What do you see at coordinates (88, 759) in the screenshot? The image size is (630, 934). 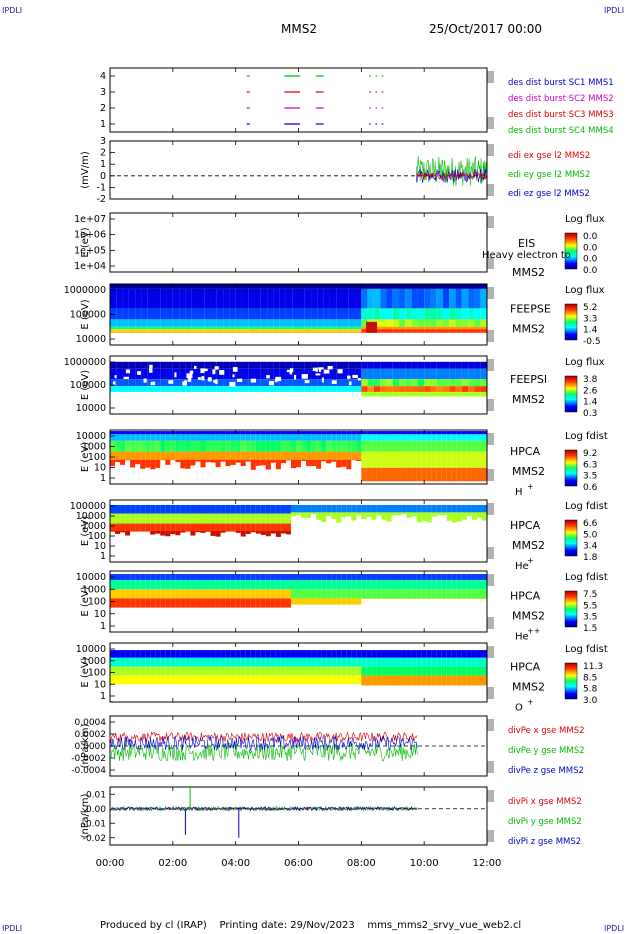 I see `divpe-y-tick-label: -0.0002` at bounding box center [88, 759].